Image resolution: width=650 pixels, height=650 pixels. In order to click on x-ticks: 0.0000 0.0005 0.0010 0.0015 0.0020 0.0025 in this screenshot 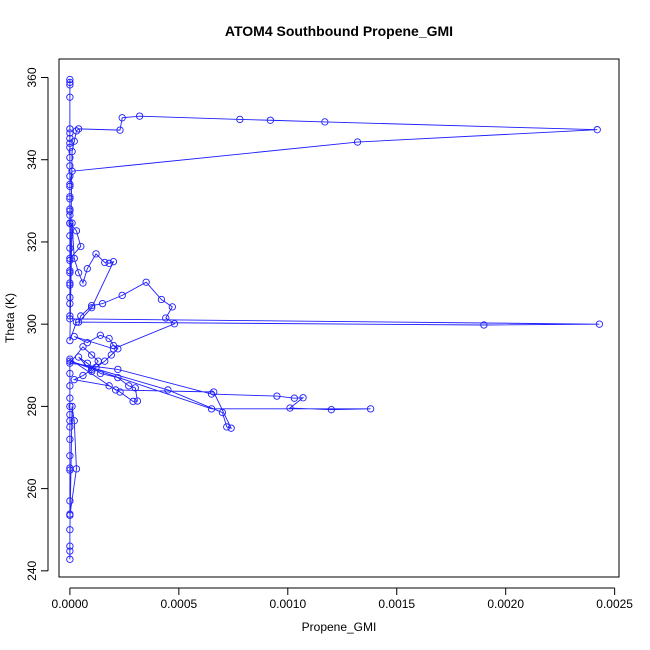, I will do `click(342, 599)`.